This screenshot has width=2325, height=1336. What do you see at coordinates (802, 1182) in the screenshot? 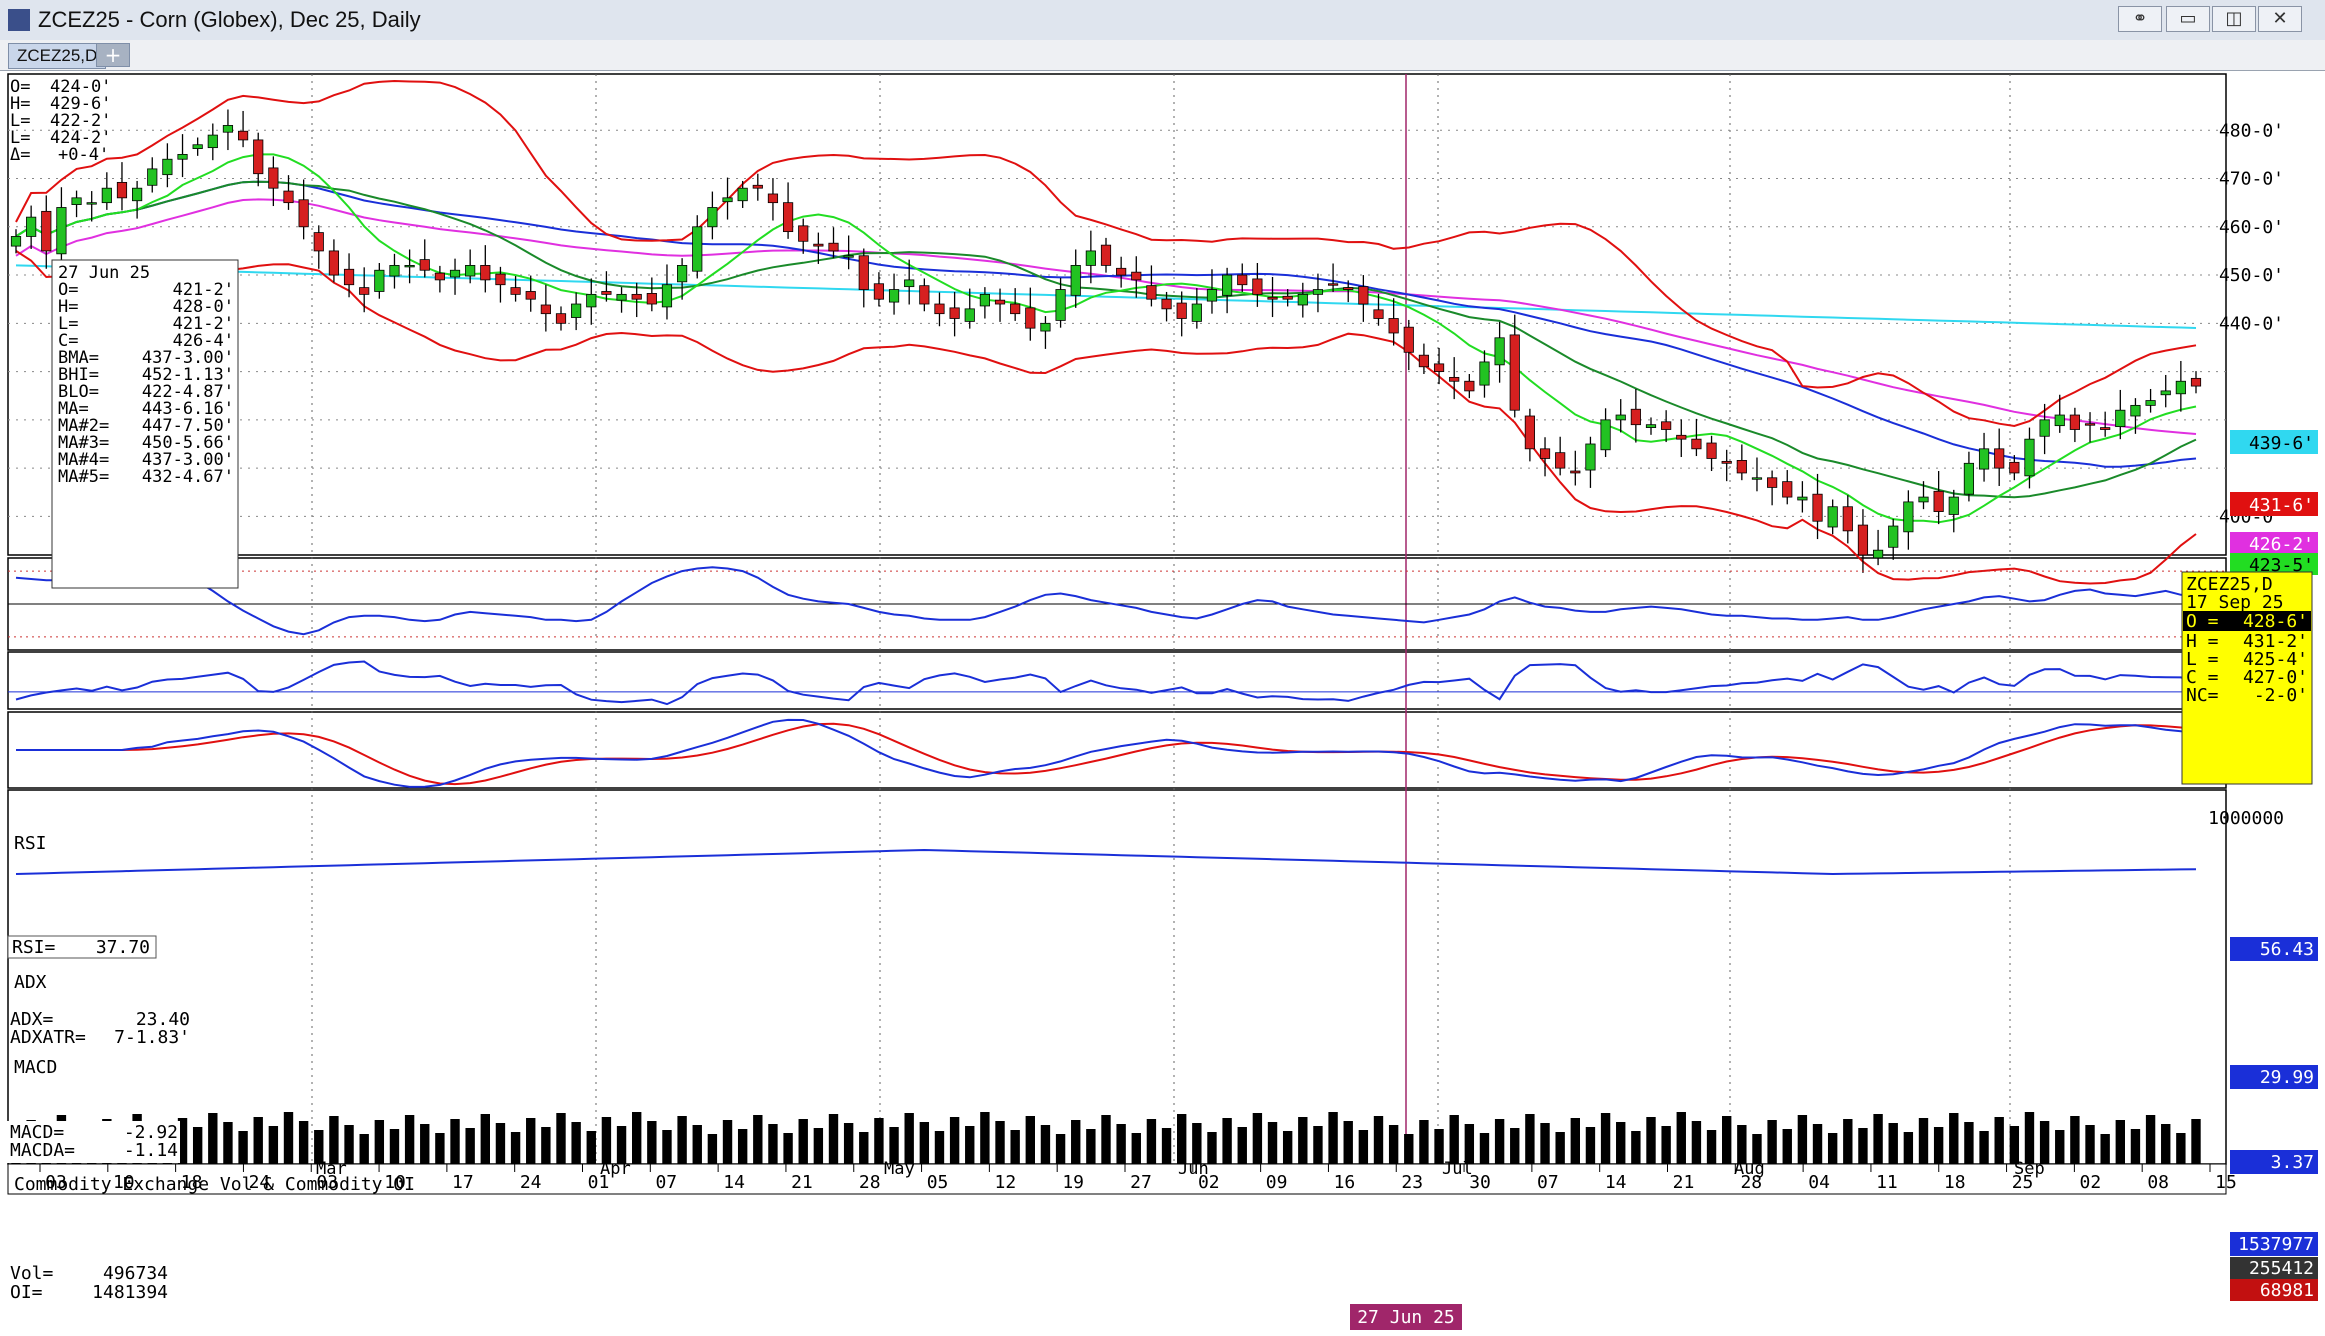
I see `day-tick-label: 21` at bounding box center [802, 1182].